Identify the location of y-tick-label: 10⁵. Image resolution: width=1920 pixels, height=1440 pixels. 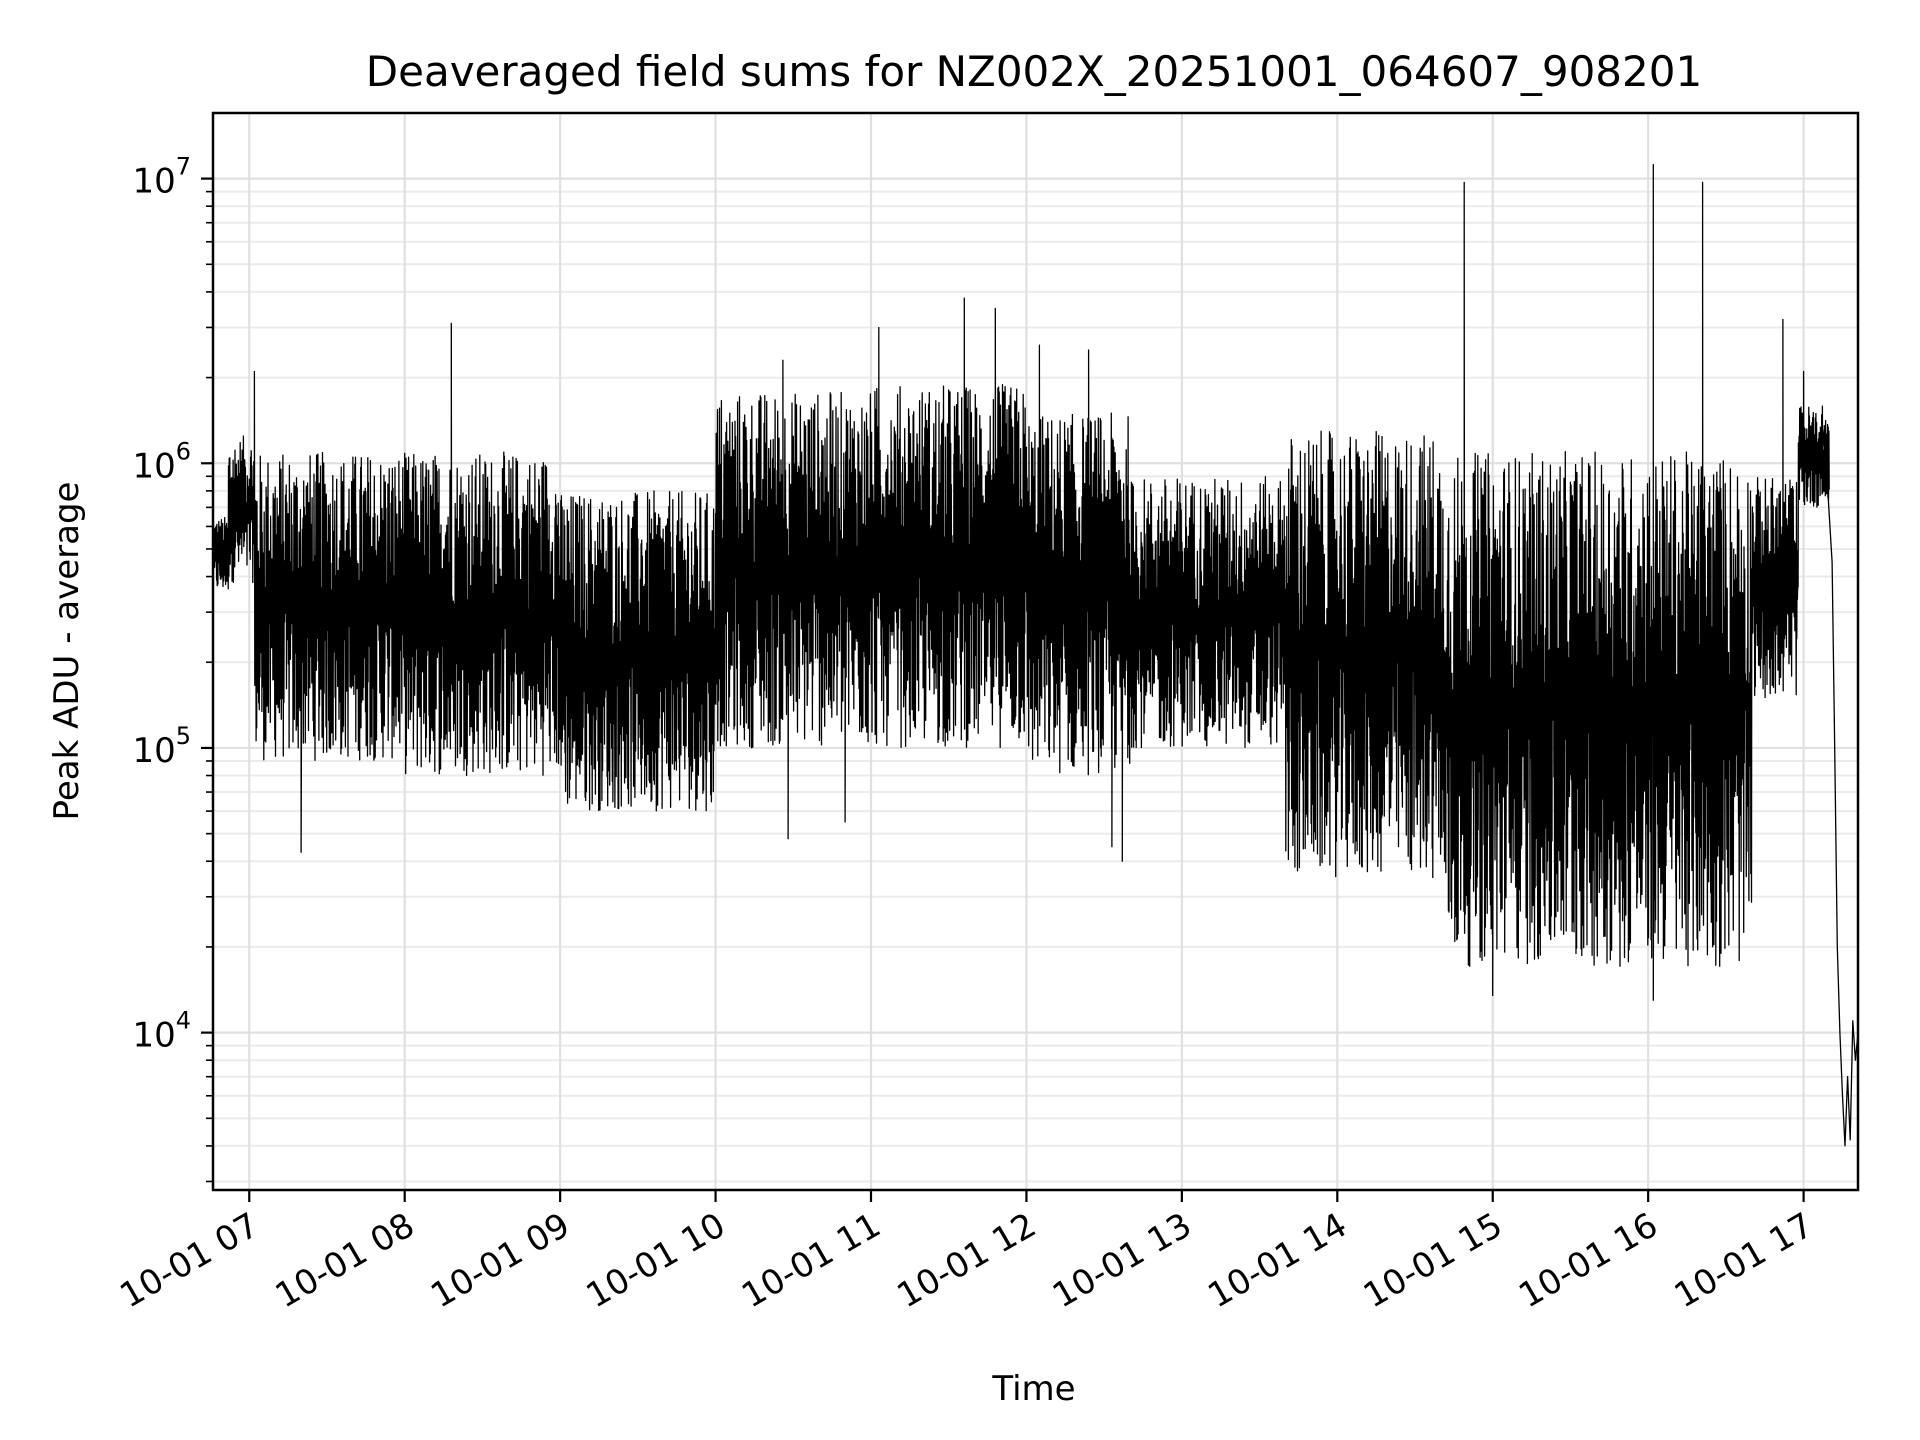
(161, 746).